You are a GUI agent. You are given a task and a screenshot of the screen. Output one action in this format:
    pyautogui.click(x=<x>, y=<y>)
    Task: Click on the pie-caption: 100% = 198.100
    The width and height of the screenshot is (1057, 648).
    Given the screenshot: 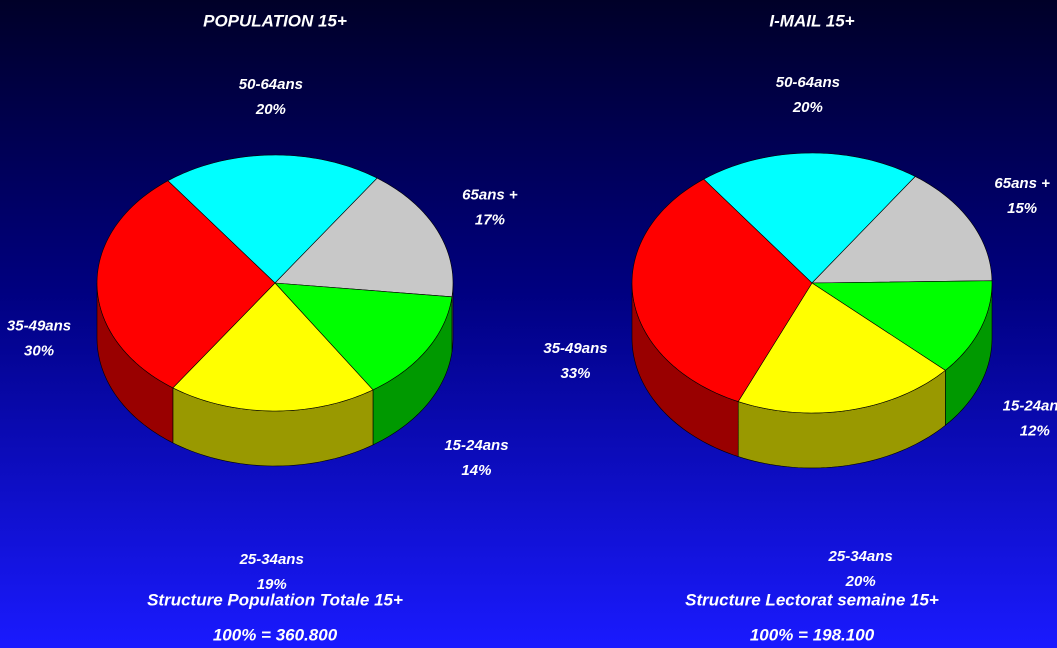 What is the action you would take?
    pyautogui.click(x=812, y=634)
    